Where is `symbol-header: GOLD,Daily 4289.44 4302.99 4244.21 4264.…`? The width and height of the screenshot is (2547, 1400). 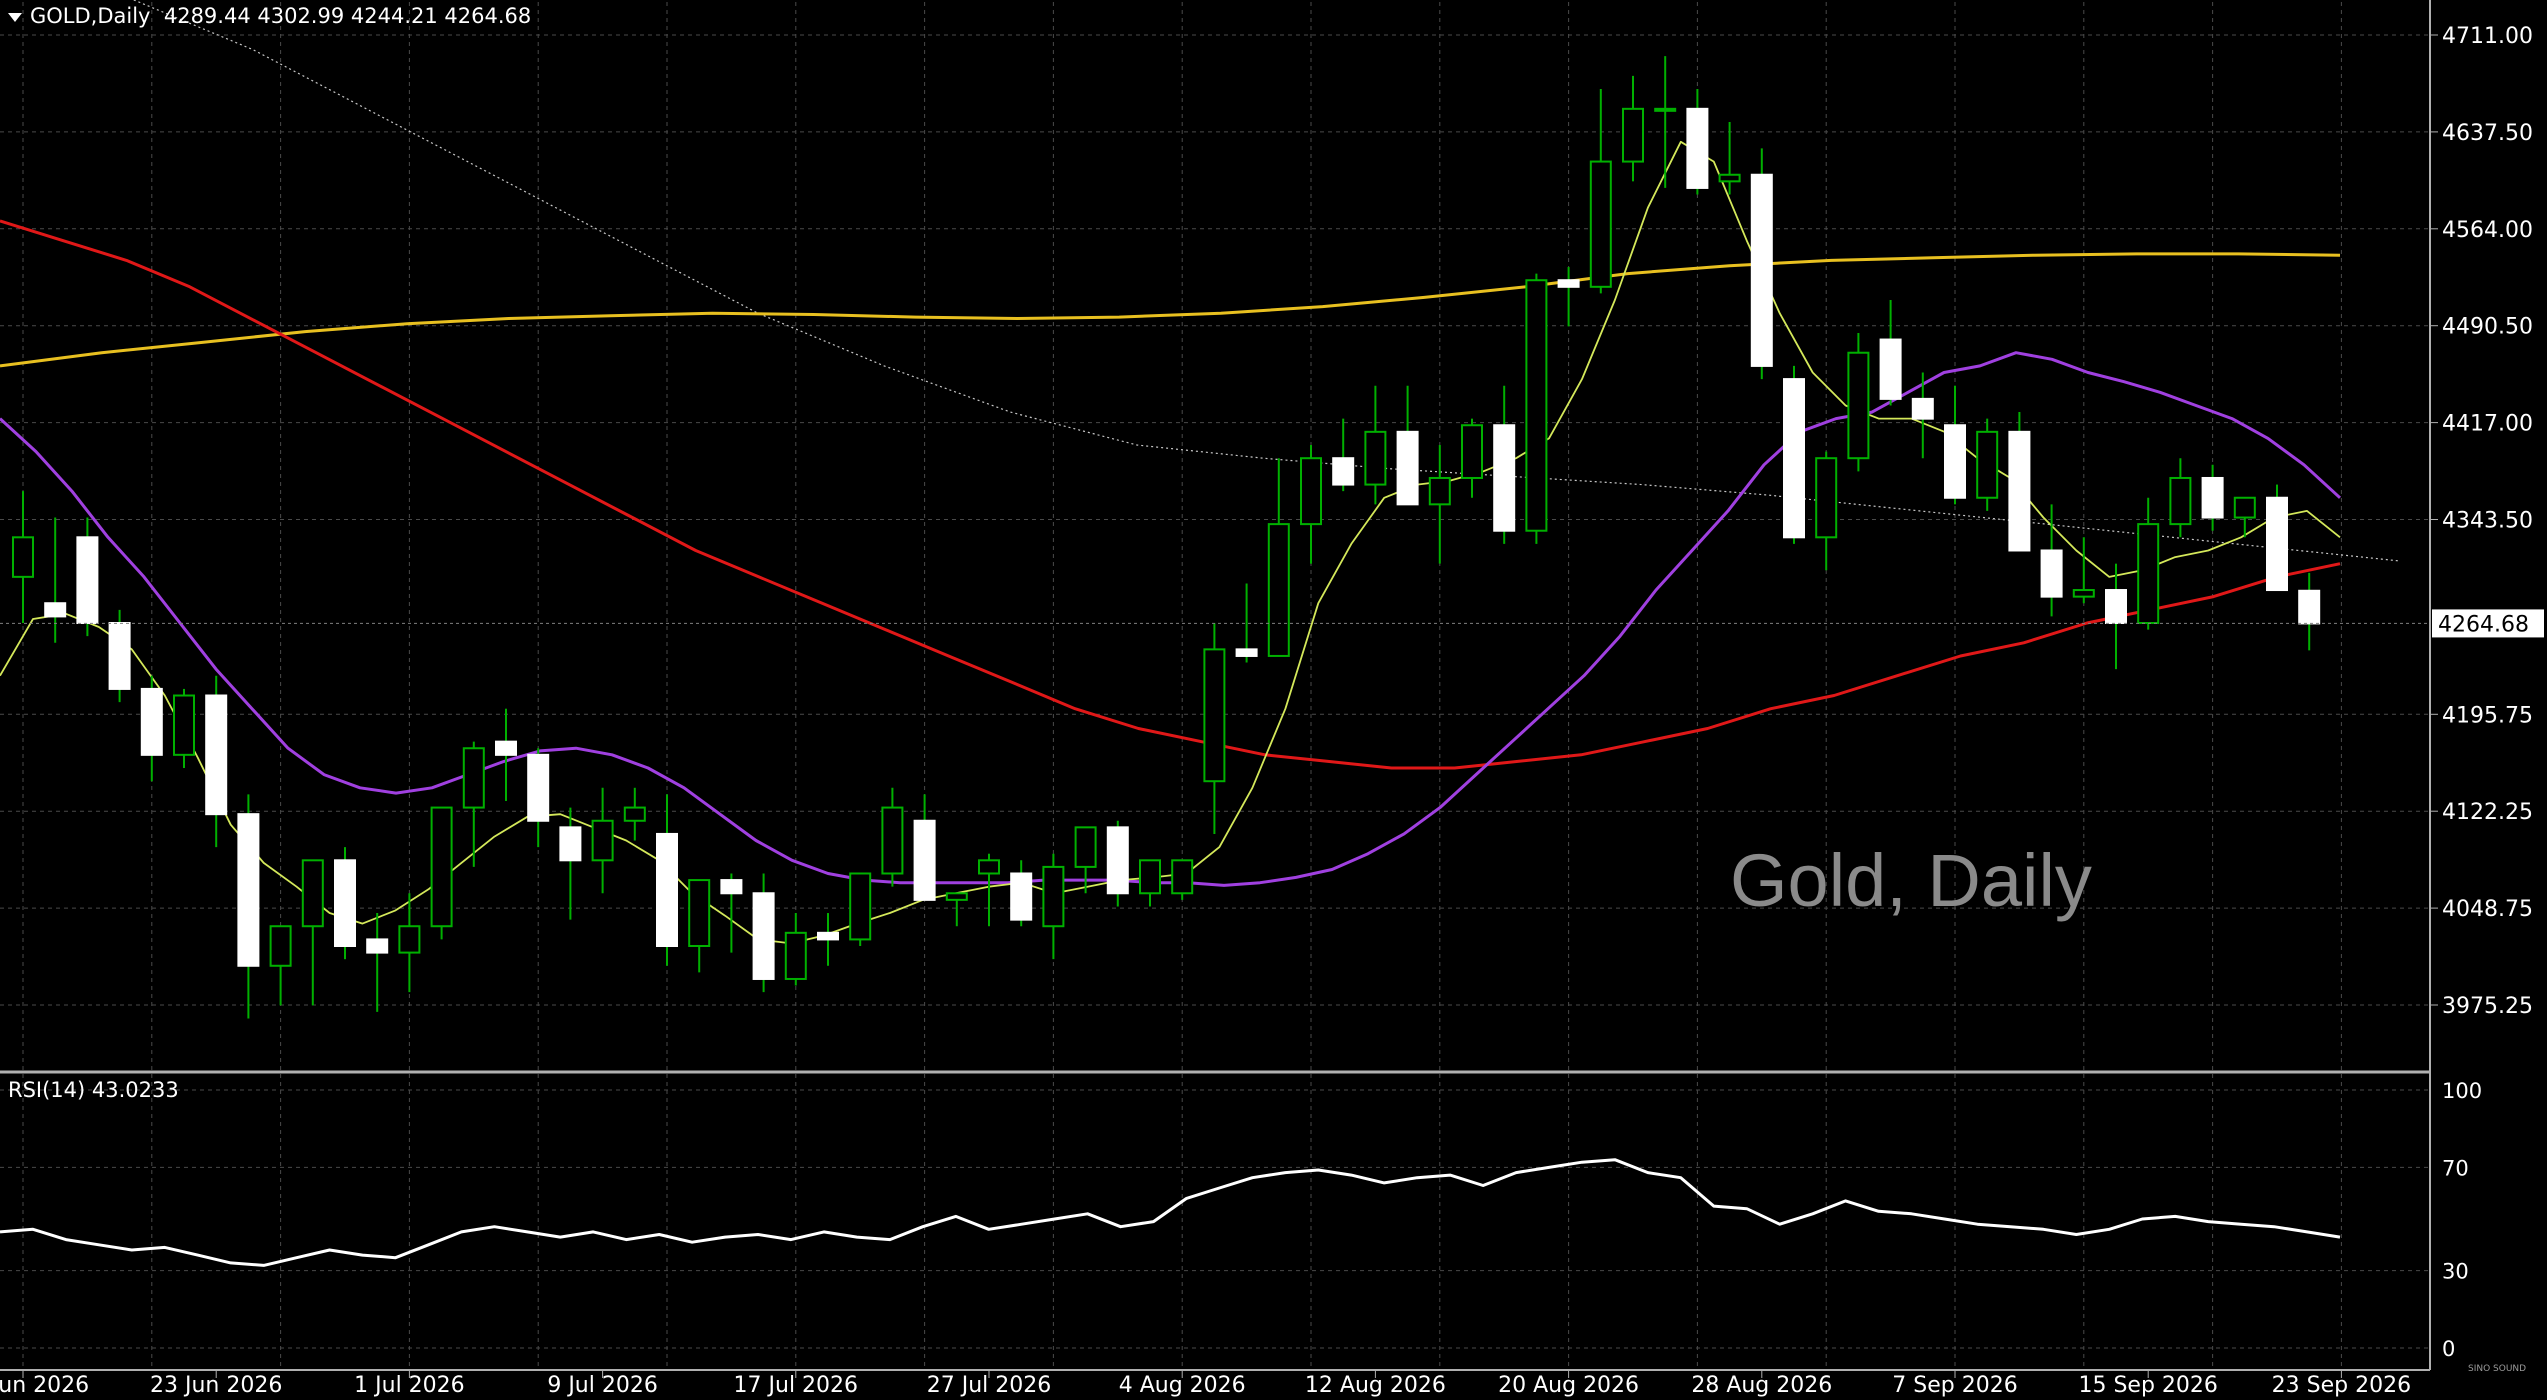
symbol-header: GOLD,Daily 4289.44 4302.99 4244.21 4264.… is located at coordinates (269, 16).